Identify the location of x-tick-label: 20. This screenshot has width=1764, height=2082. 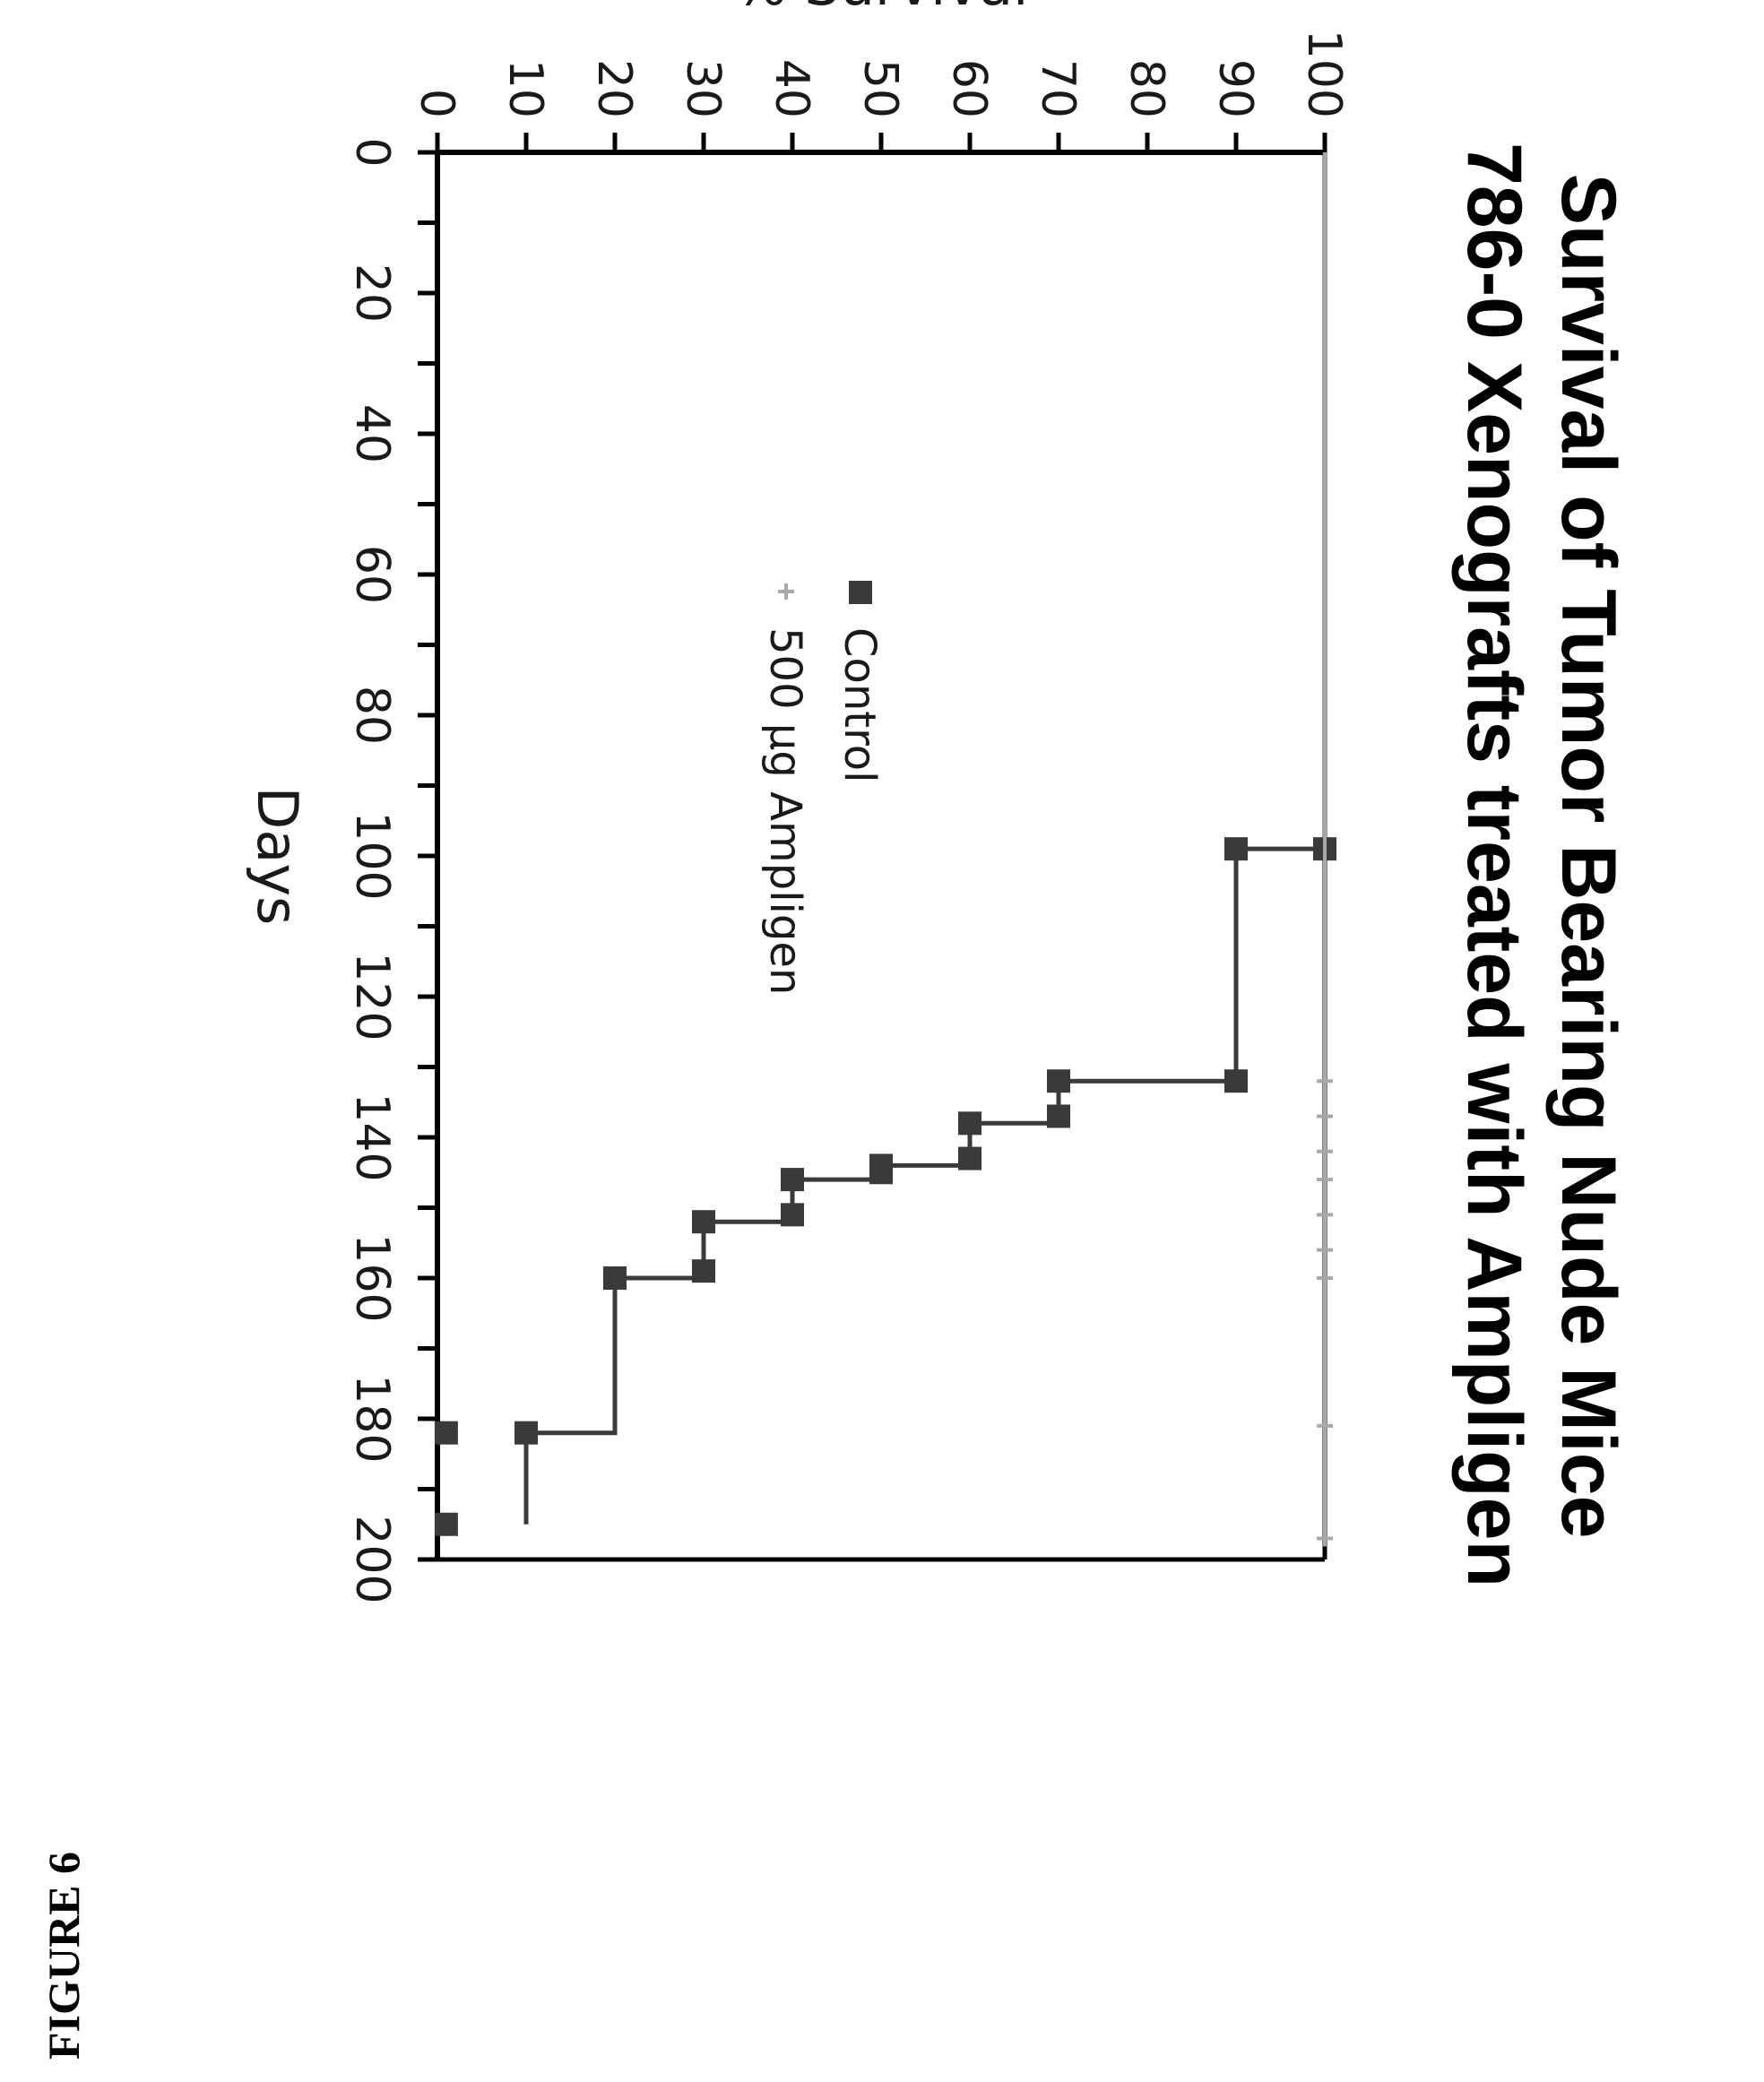
(372, 293).